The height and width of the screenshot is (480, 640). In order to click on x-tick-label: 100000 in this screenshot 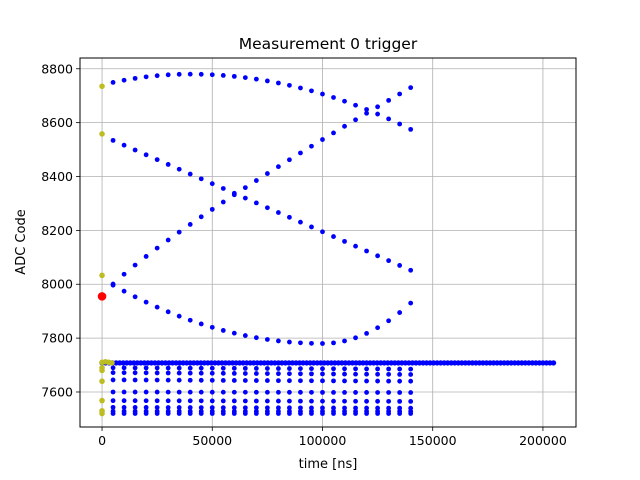, I will do `click(323, 440)`.